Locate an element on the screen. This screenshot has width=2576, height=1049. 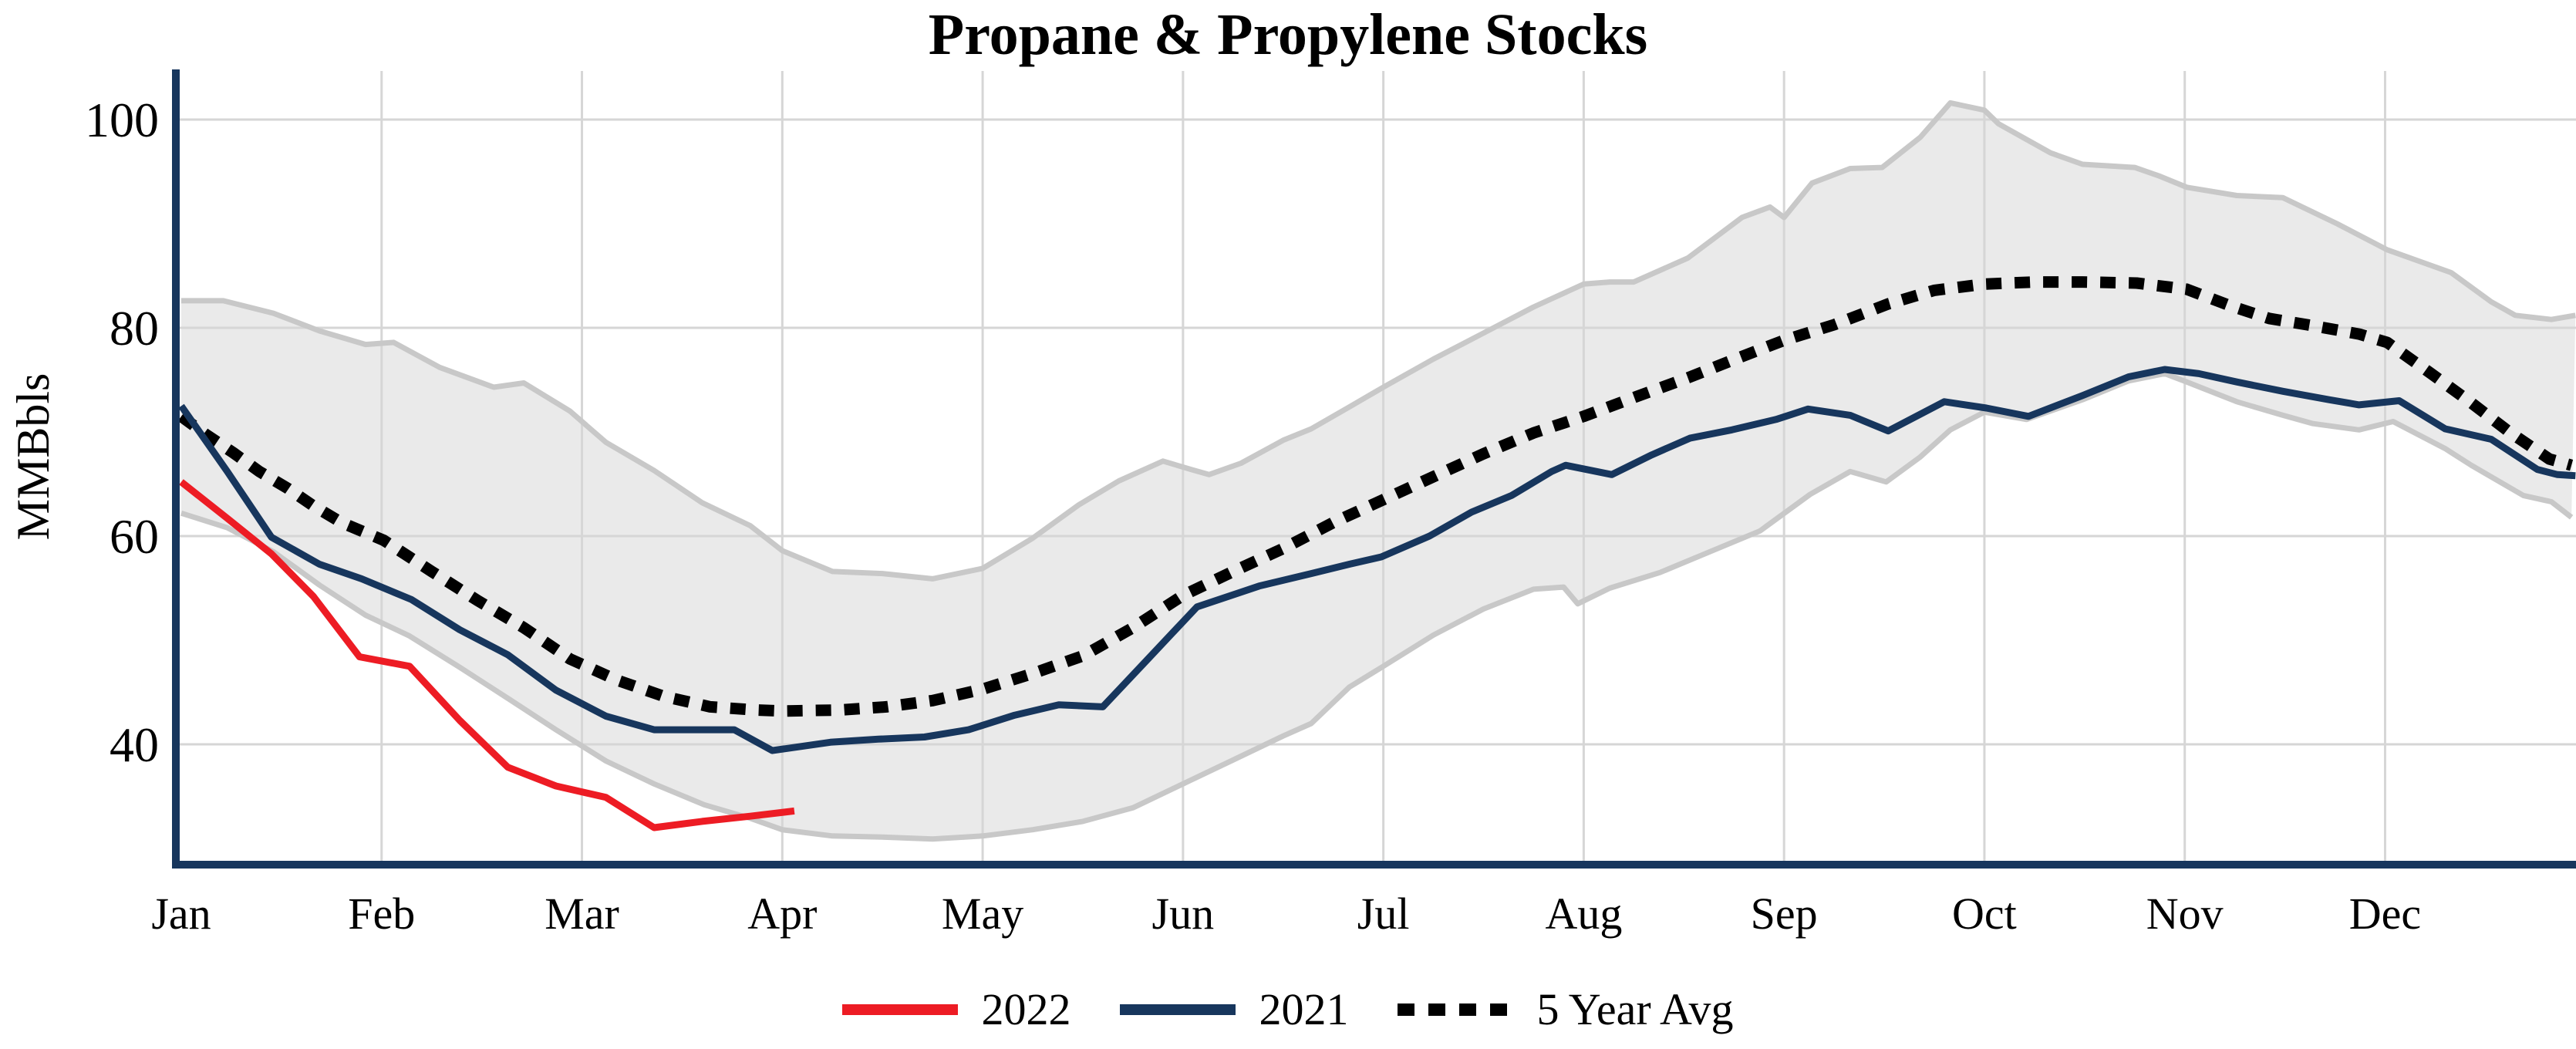
x-tick-label-oct: Oct is located at coordinates (1984, 914).